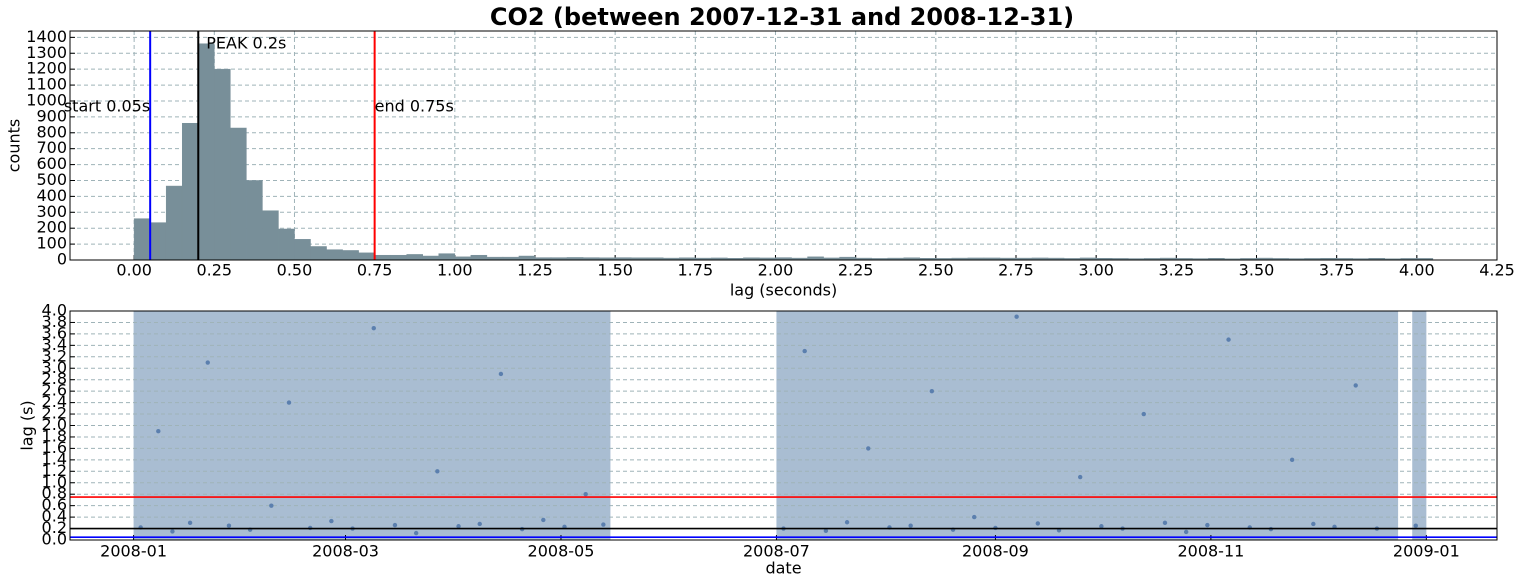 The width and height of the screenshot is (1520, 588). What do you see at coordinates (54, 539) in the screenshot?
I see `y-tick-label: 0.0` at bounding box center [54, 539].